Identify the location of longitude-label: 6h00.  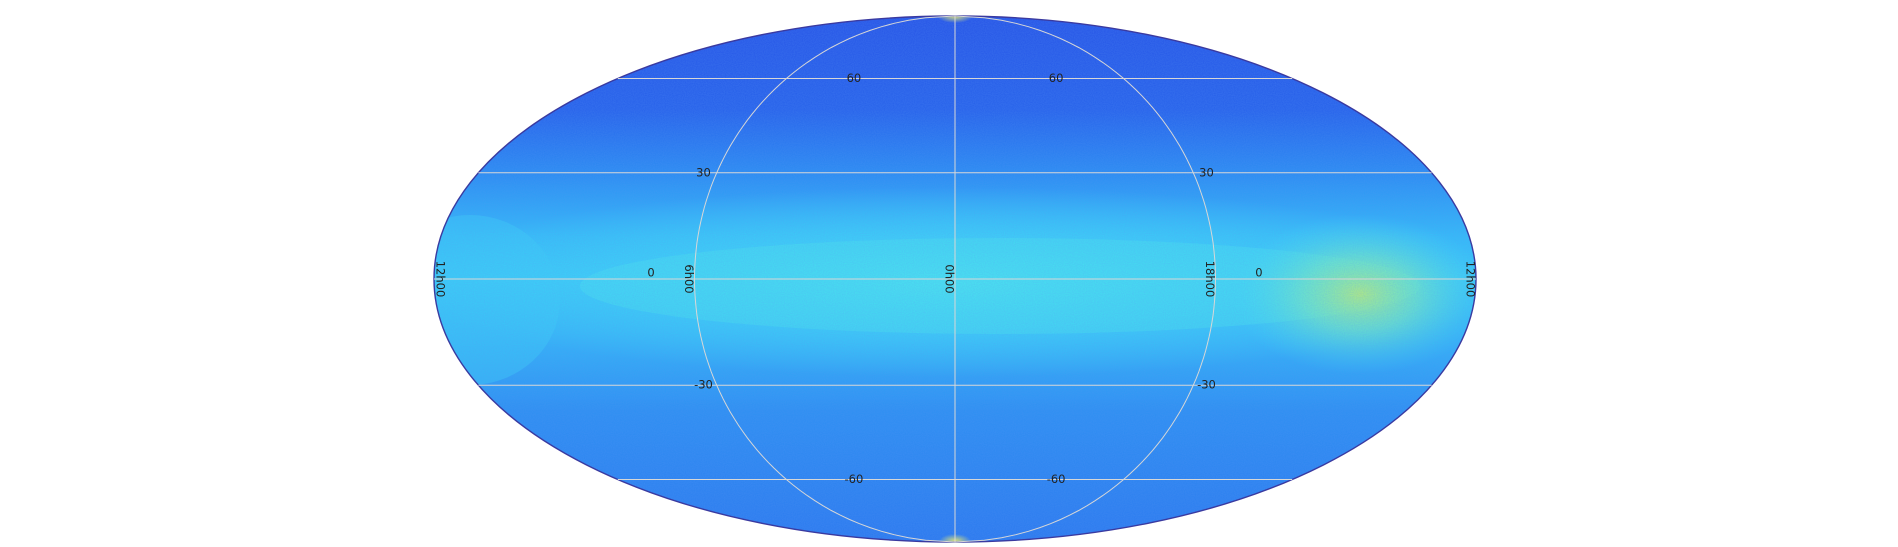
(689, 278).